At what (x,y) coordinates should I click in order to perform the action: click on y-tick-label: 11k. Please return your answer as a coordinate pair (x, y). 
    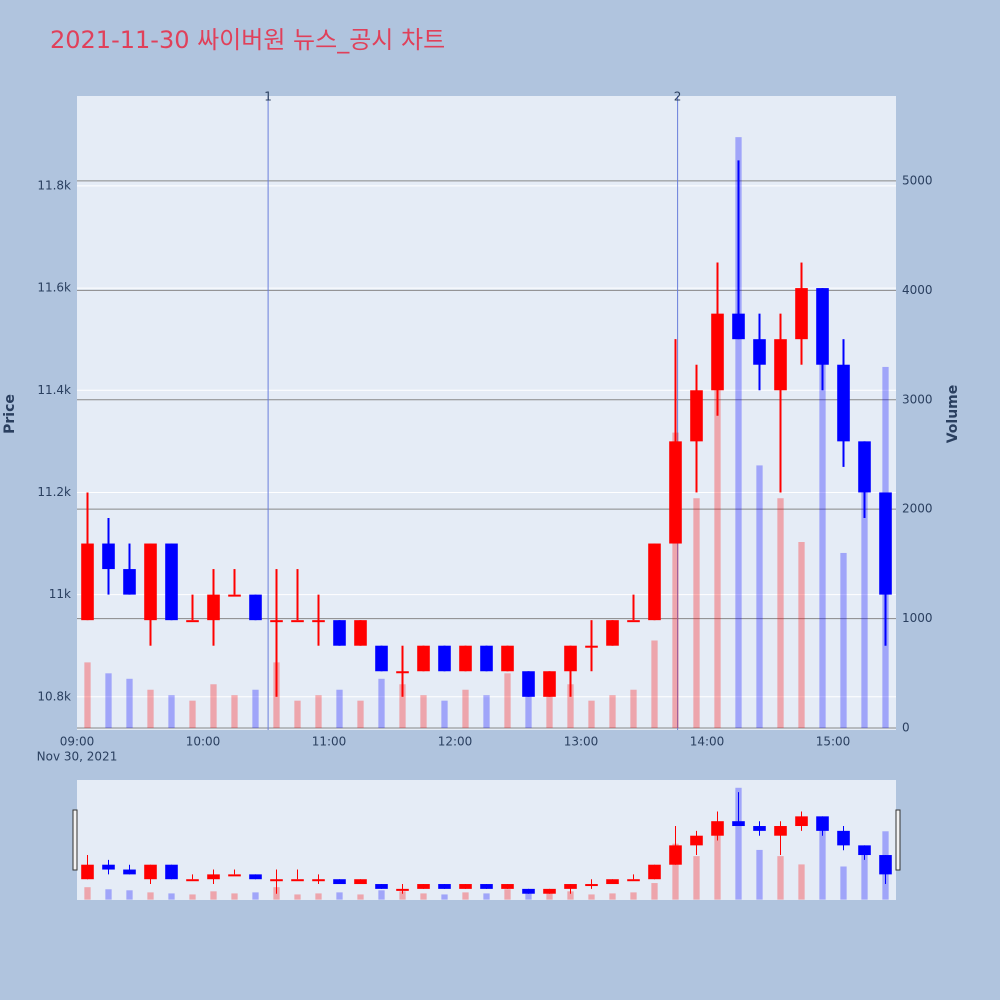
    Looking at the image, I should click on (60, 594).